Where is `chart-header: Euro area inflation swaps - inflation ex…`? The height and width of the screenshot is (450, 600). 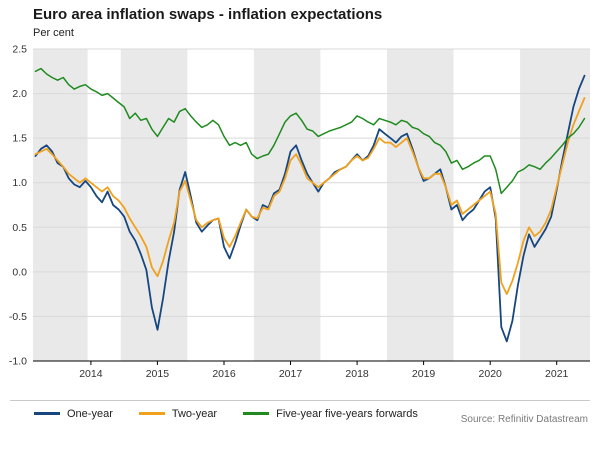
chart-header: Euro area inflation swaps - inflation ex… is located at coordinates (300, 22).